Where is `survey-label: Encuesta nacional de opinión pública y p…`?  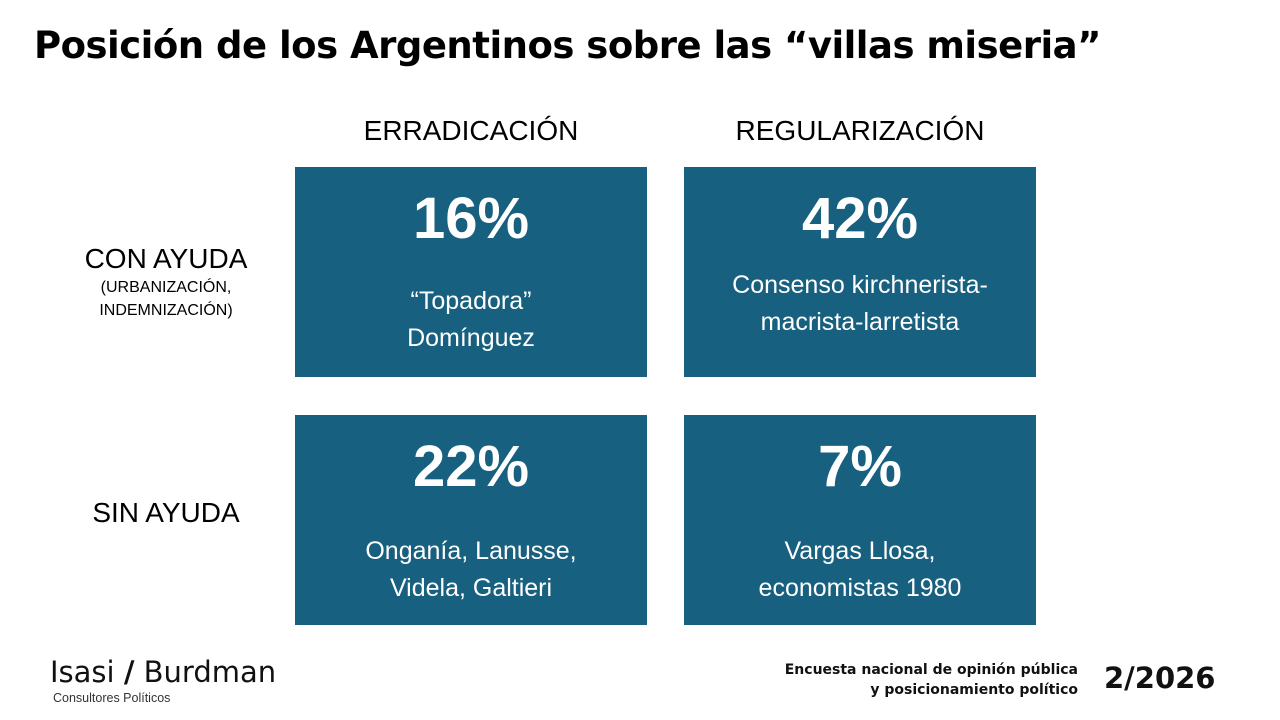
survey-label: Encuesta nacional de opinión pública y p… is located at coordinates (931, 680).